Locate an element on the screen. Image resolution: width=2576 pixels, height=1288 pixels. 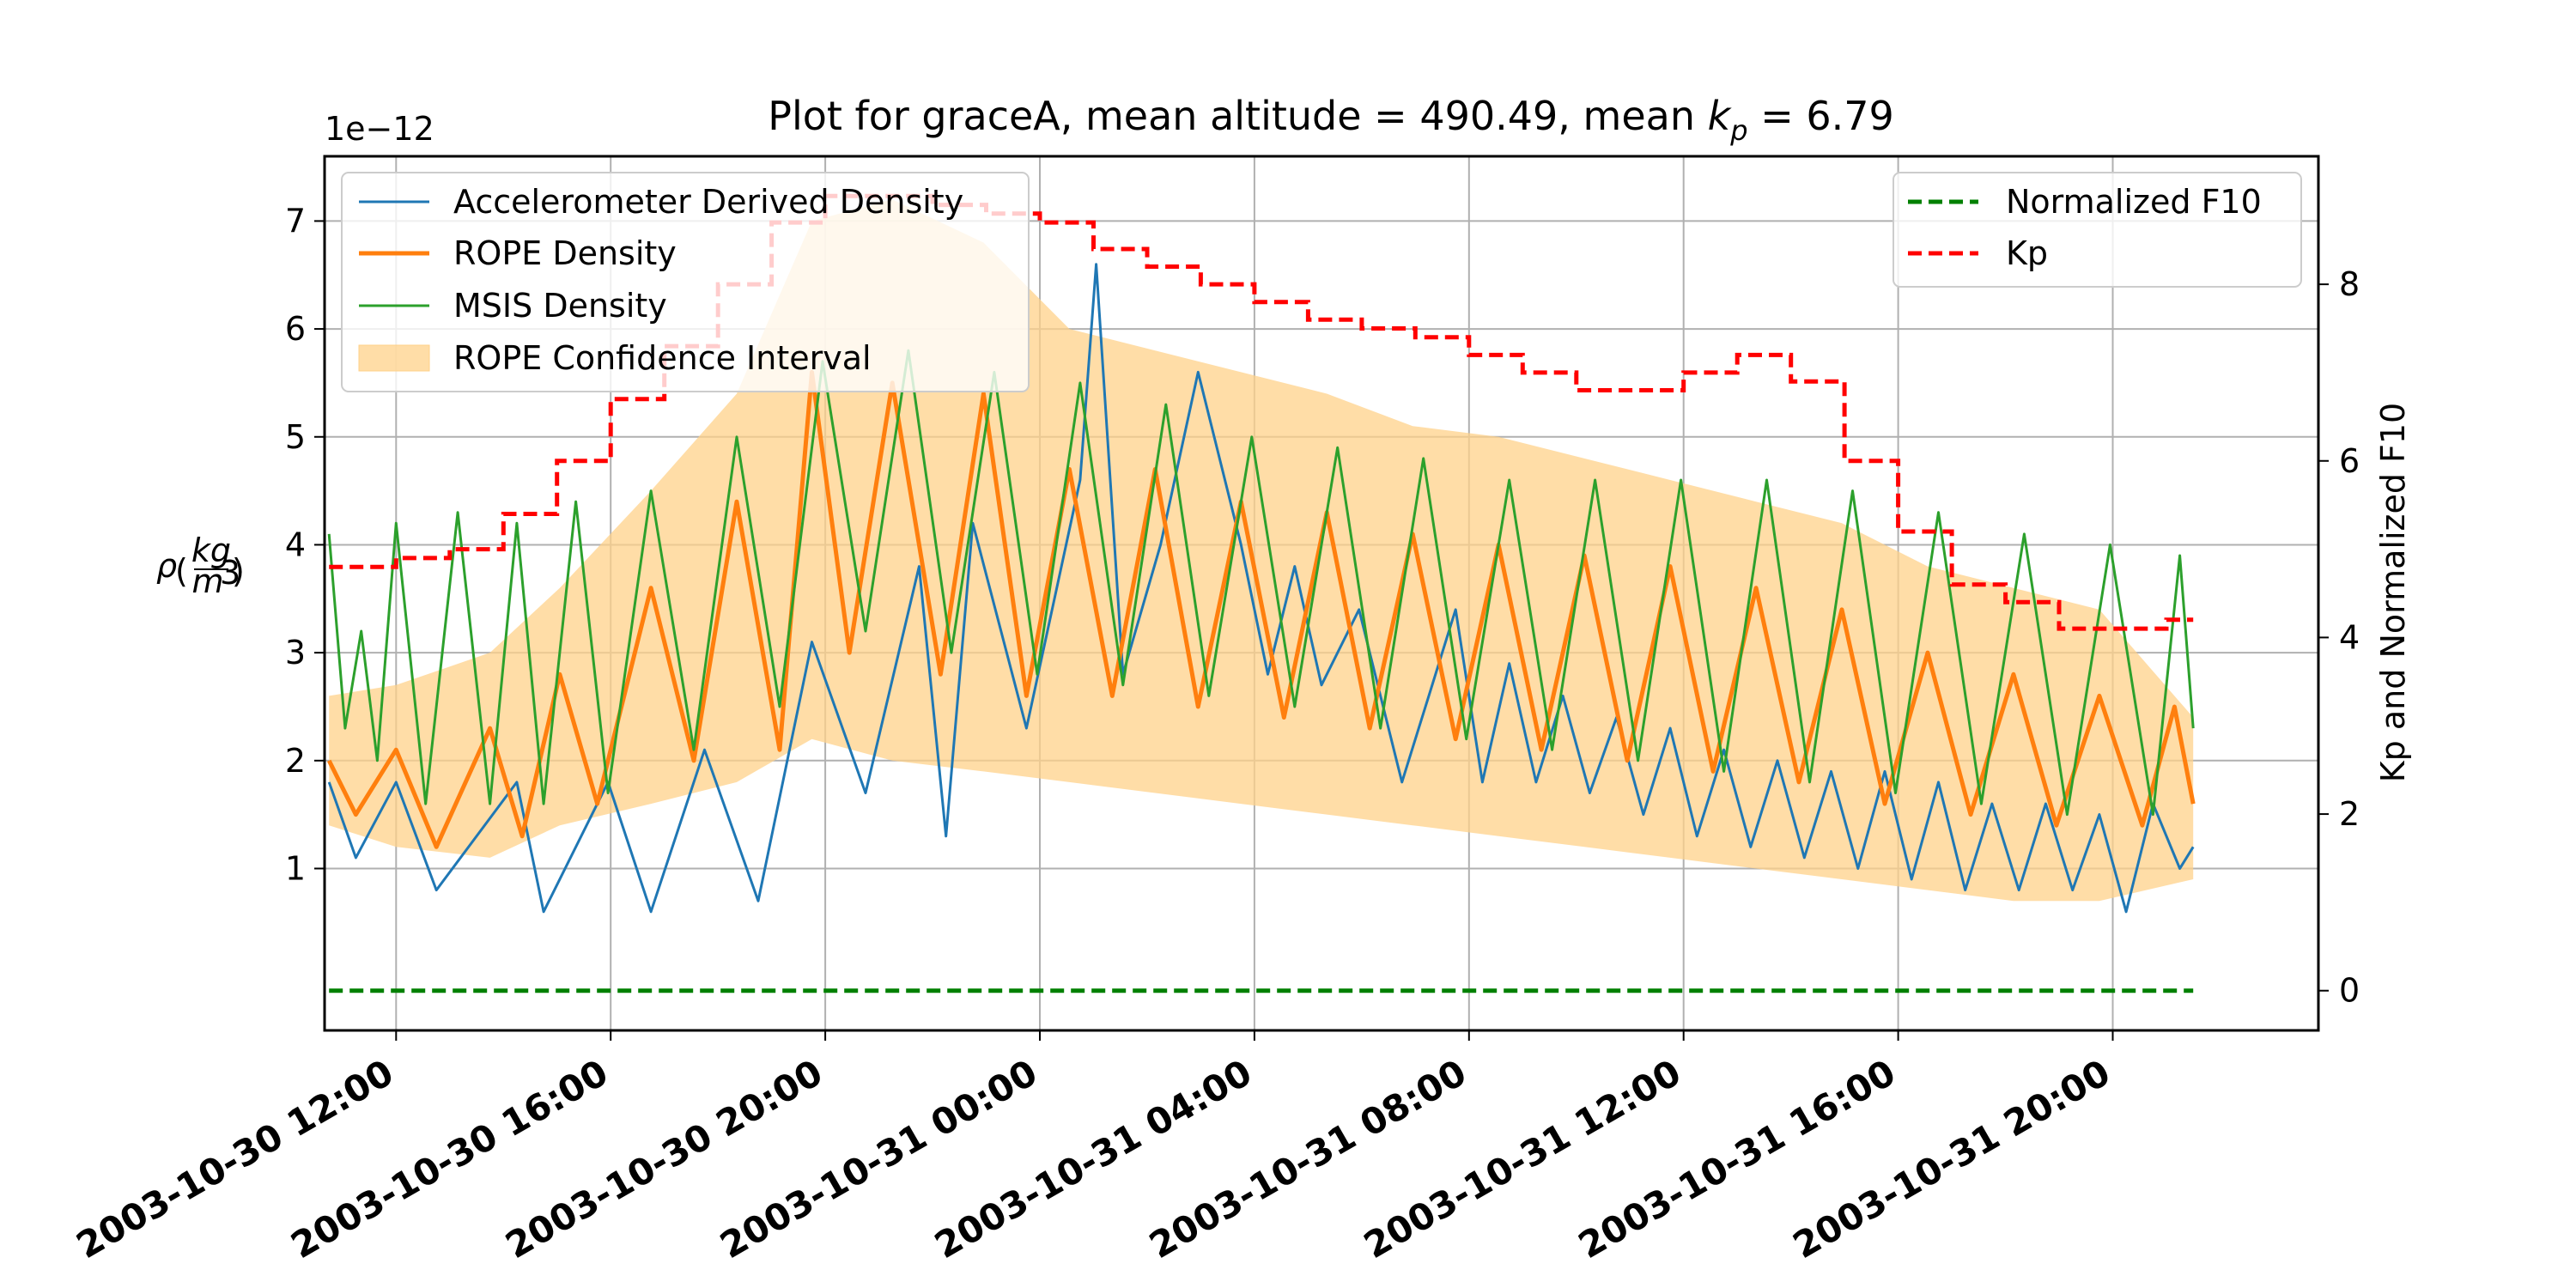
legend-label-kp: Kp is located at coordinates (2027, 253).